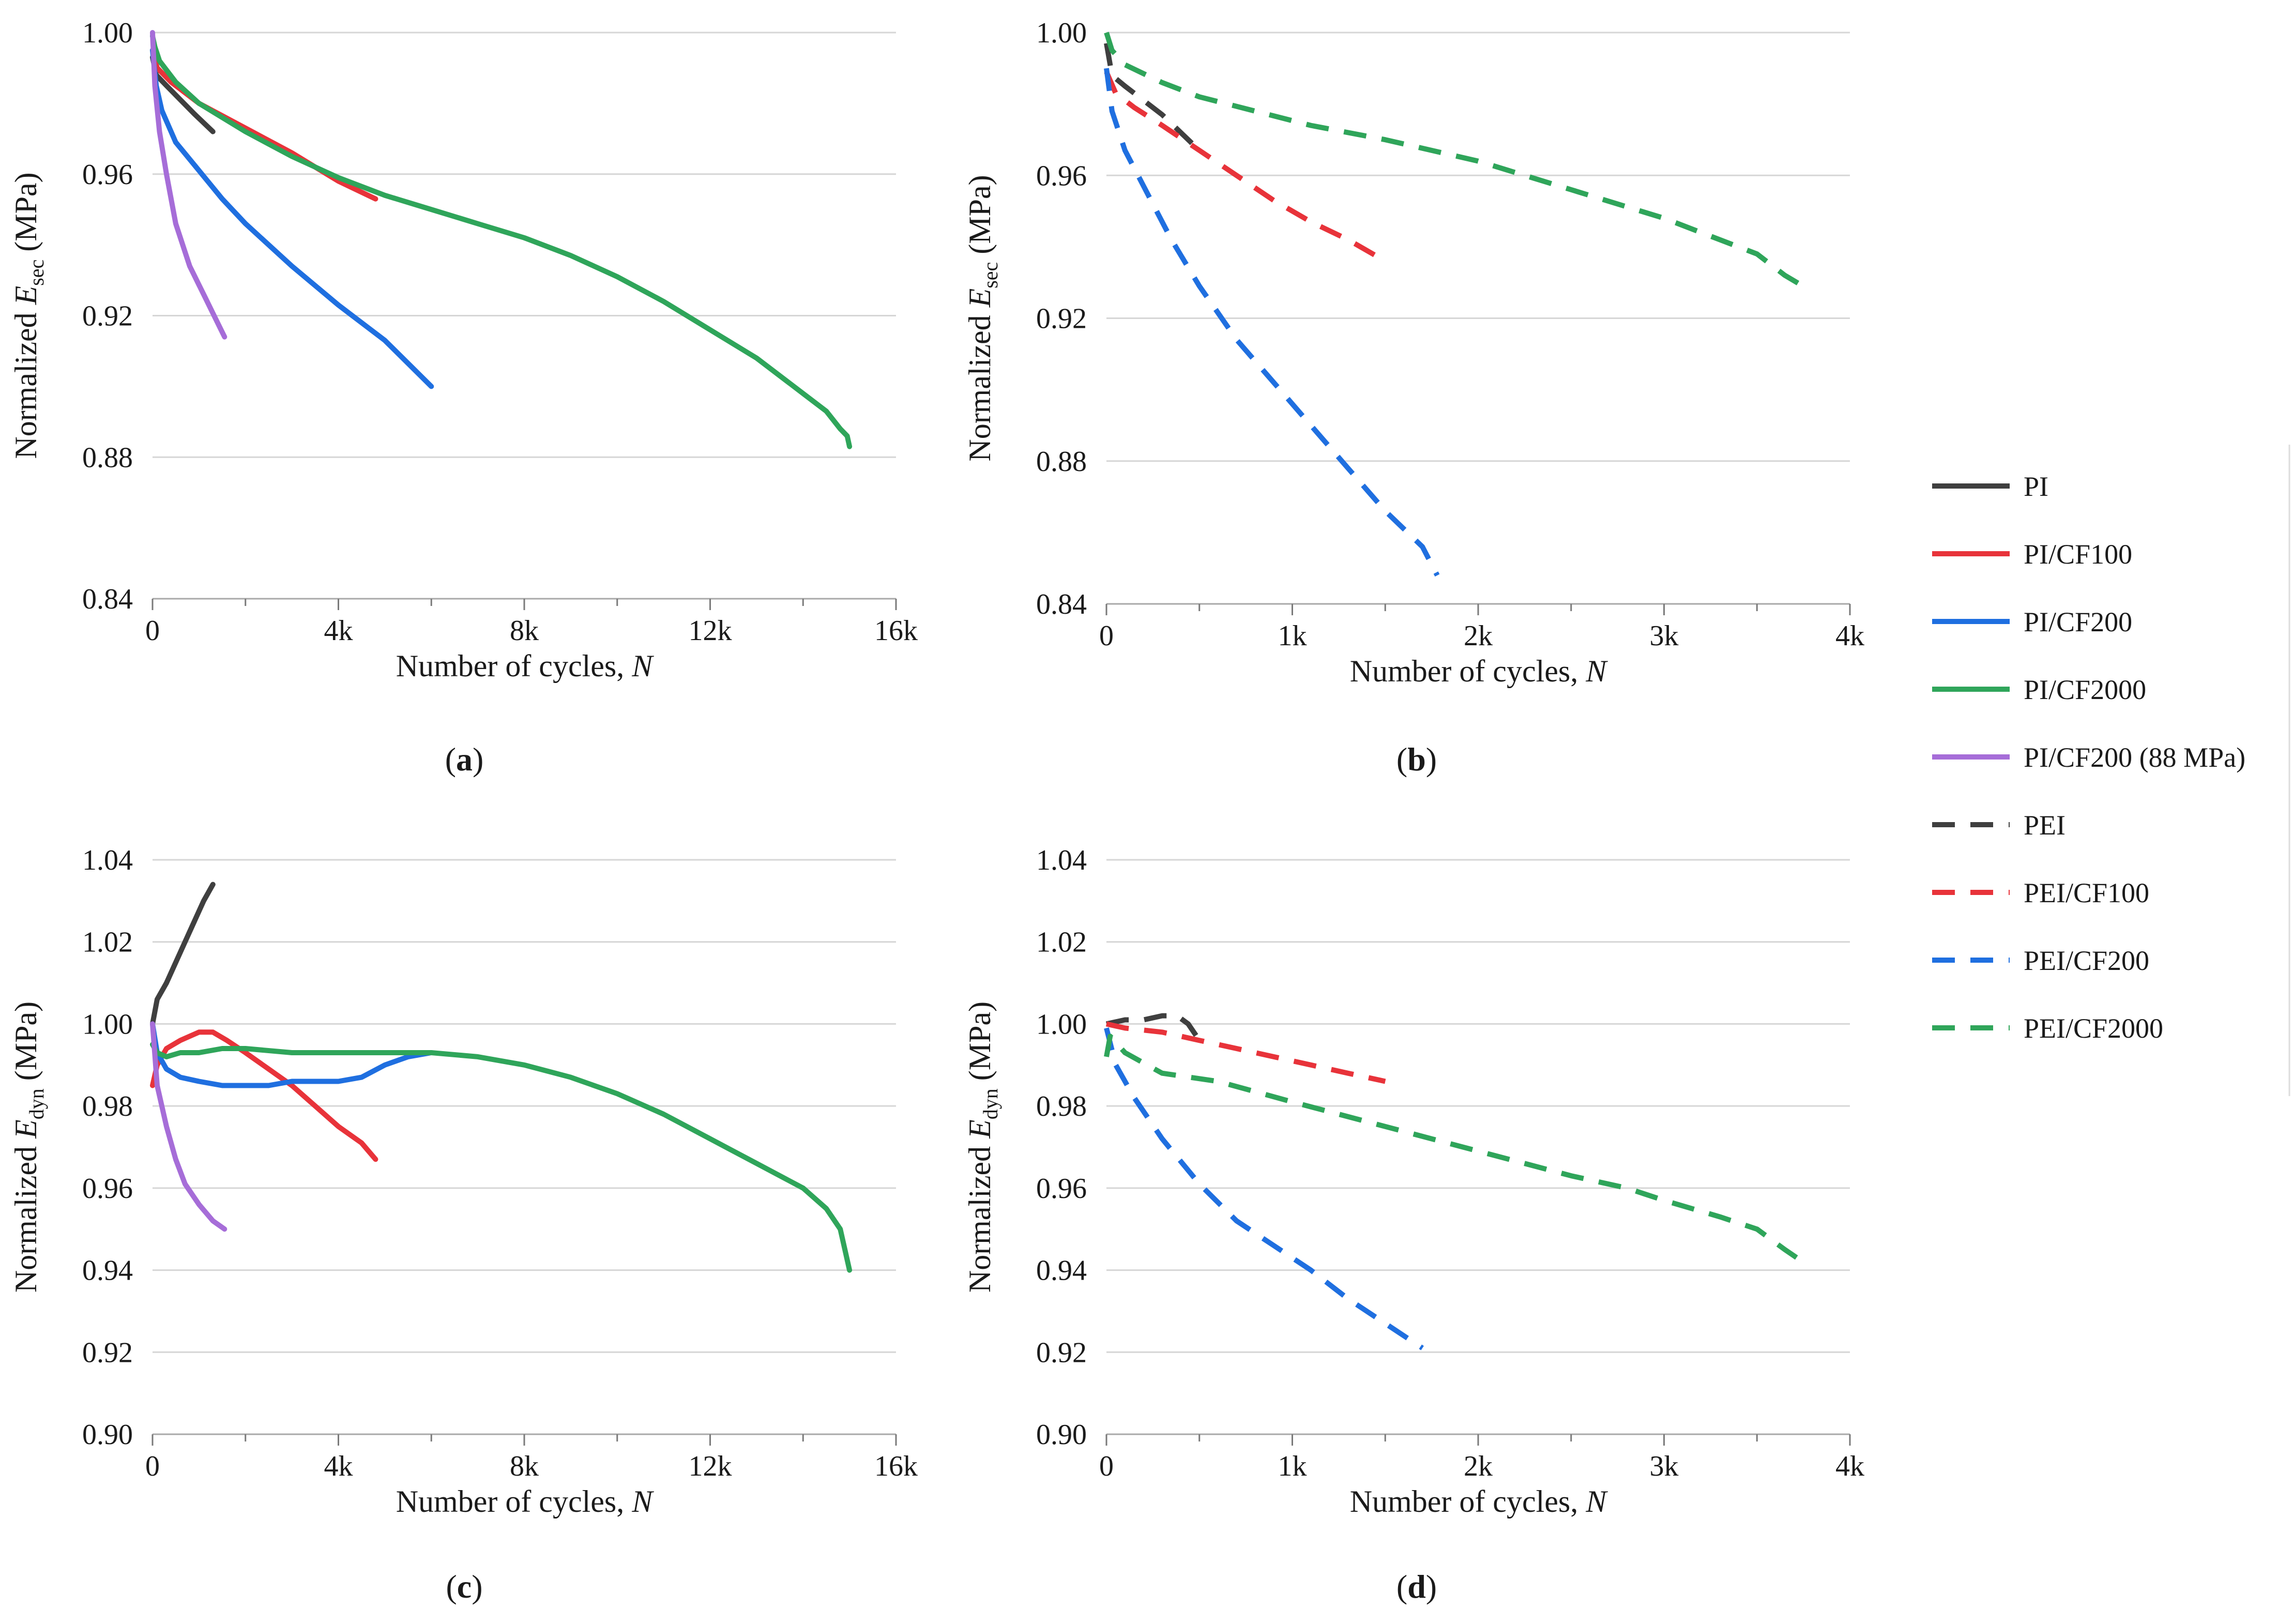 The image size is (2293, 1624). I want to click on series-line-pei-cf2000, so click(1457, 1151).